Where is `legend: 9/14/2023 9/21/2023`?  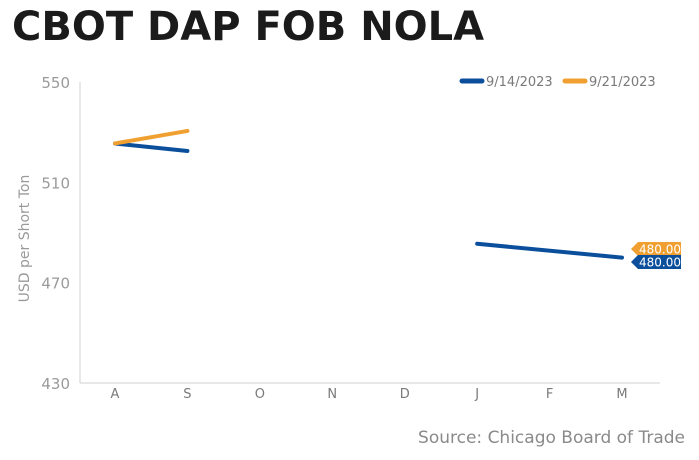
legend: 9/14/2023 9/21/2023 is located at coordinates (557, 82).